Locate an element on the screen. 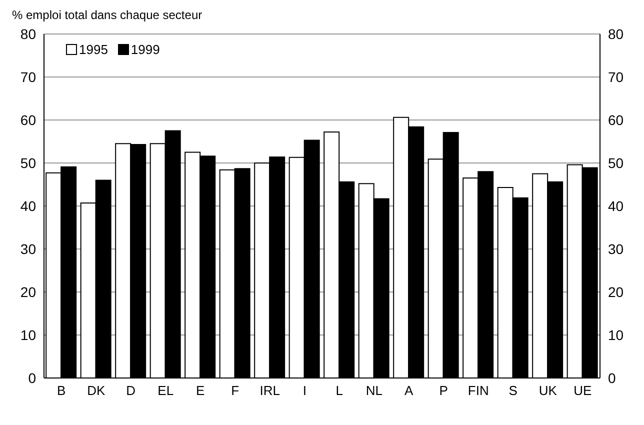 The height and width of the screenshot is (425, 644). y-tick-label: 20 is located at coordinates (28, 292).